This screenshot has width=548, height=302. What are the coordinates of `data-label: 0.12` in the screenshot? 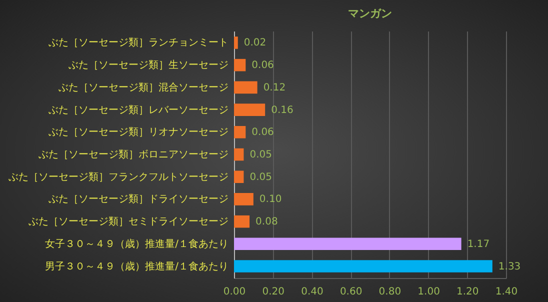 It's located at (274, 88).